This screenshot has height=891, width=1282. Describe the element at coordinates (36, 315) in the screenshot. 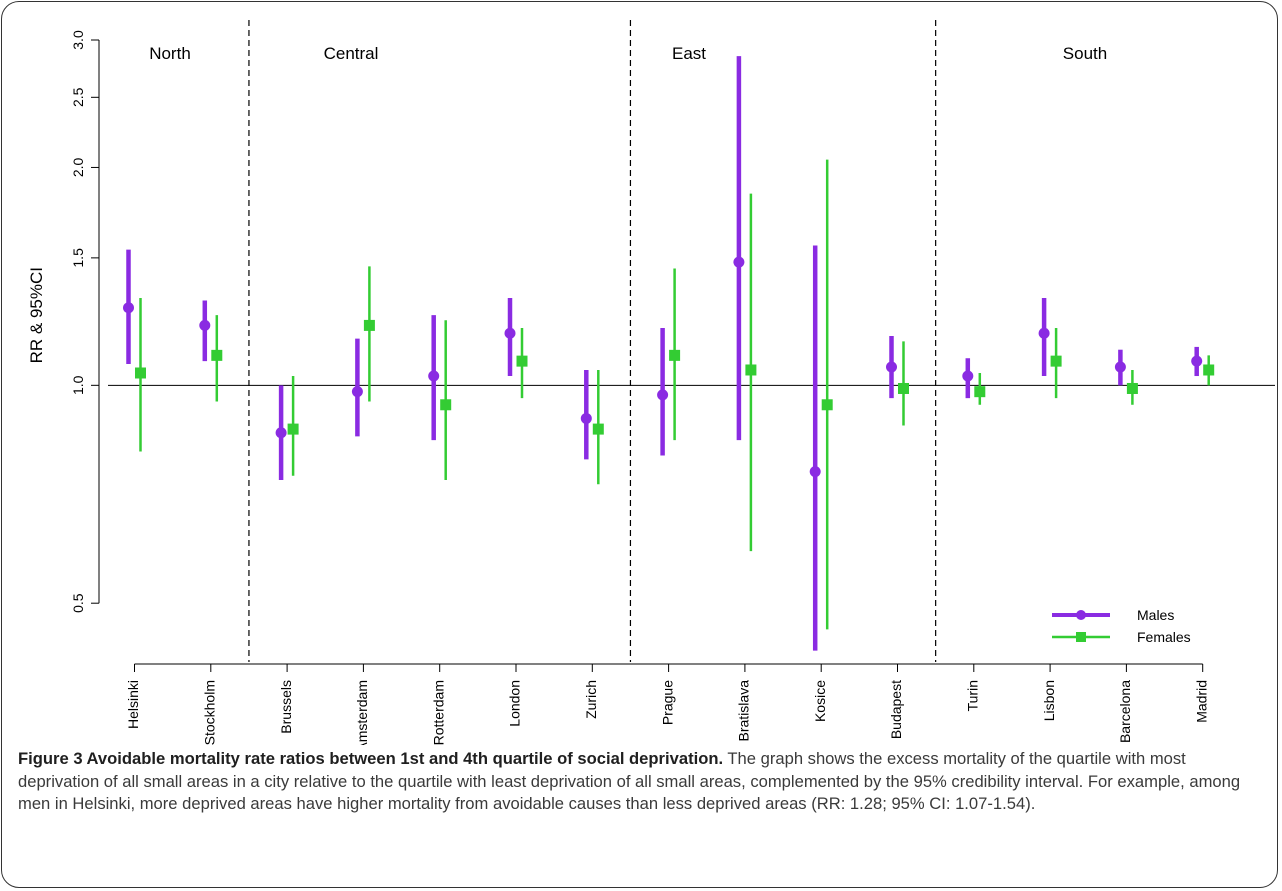

I see `y-axis-title: RR & 95%CI` at that location.